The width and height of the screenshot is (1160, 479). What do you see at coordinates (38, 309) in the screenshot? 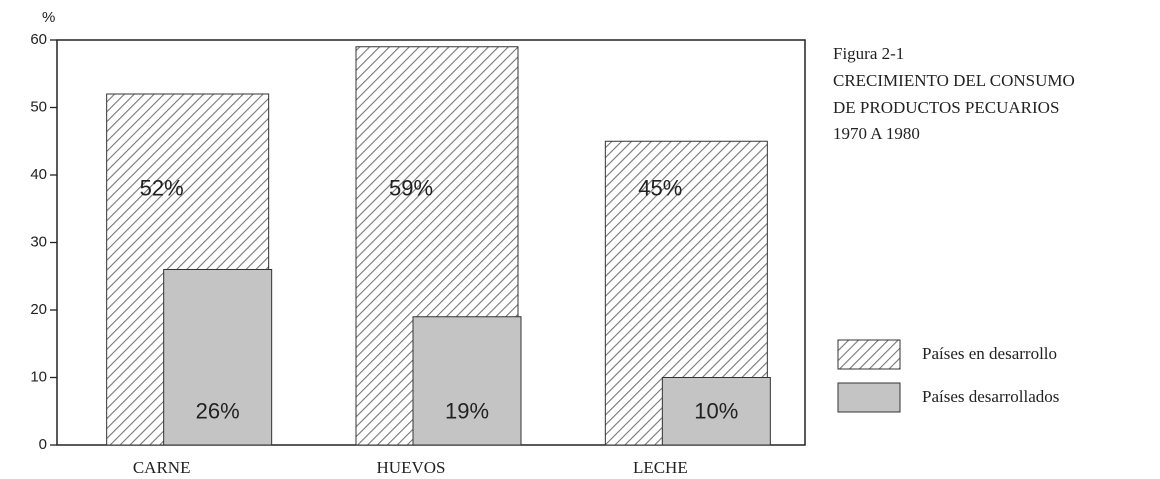
I see `y-tick-label: 20` at bounding box center [38, 309].